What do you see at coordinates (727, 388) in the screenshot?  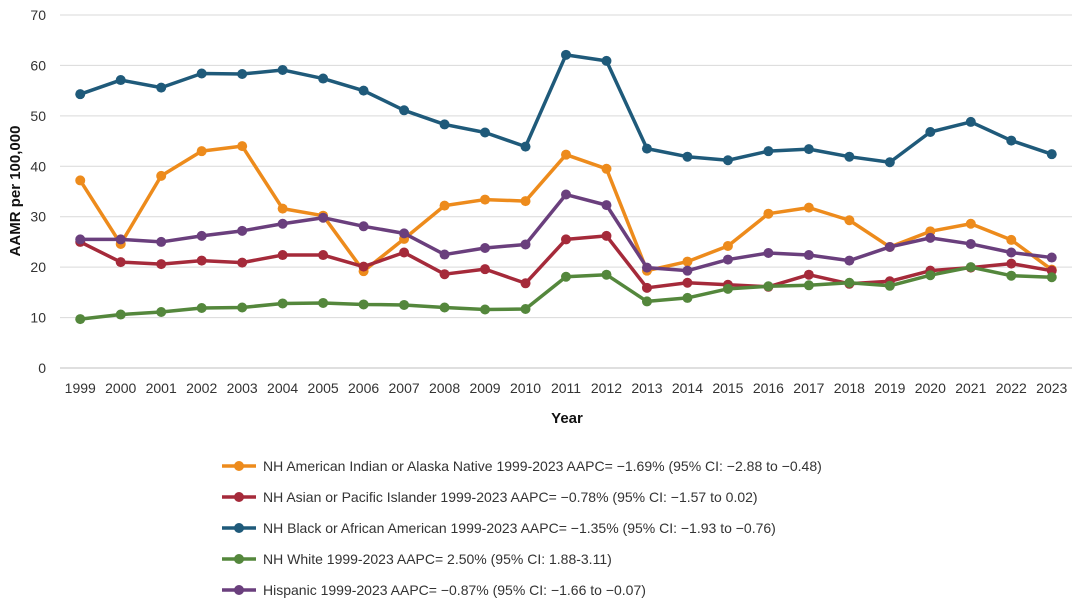 I see `x-tick-label: 2015` at bounding box center [727, 388].